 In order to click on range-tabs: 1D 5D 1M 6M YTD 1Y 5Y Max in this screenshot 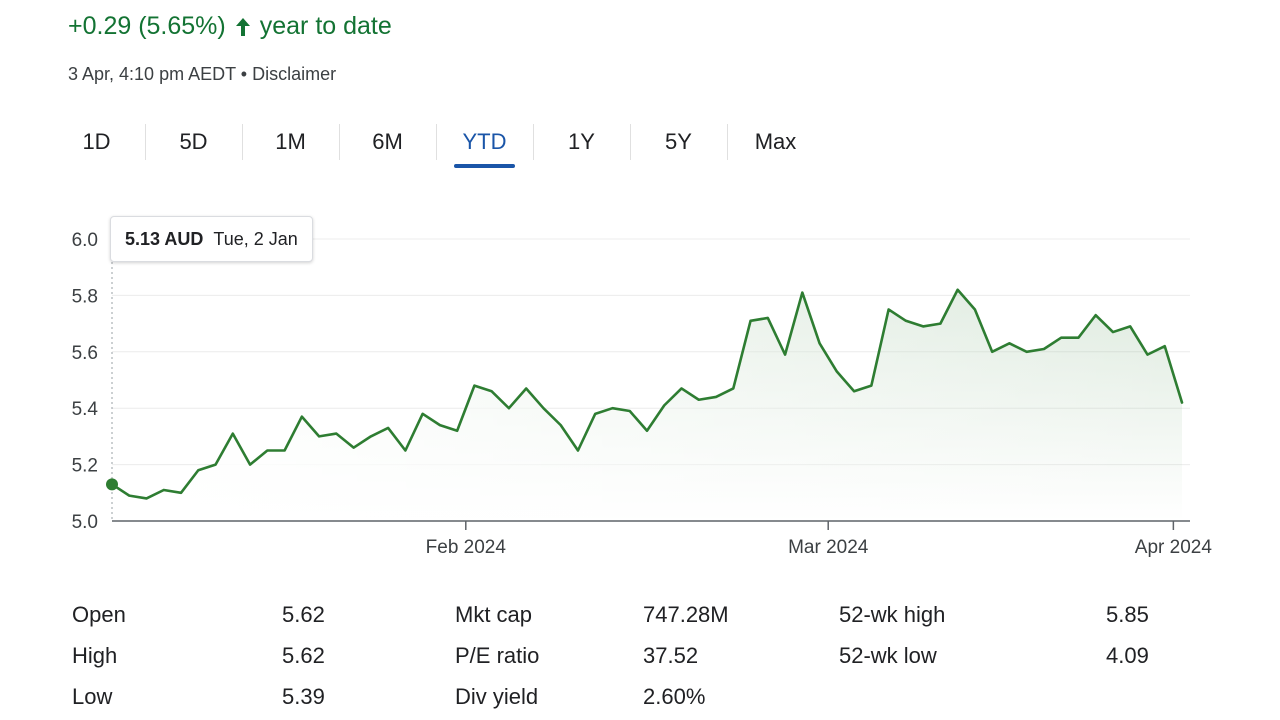, I will do `click(436, 145)`.